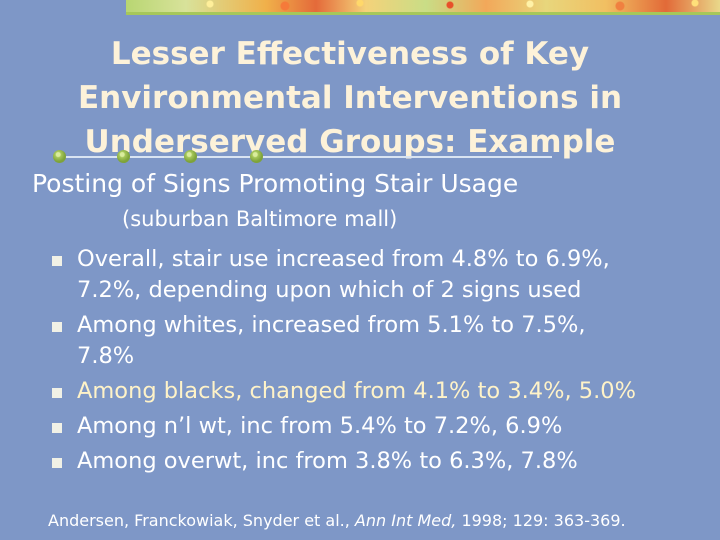  I want to click on title-line-3: Underserved Groups: Example, so click(350, 142).